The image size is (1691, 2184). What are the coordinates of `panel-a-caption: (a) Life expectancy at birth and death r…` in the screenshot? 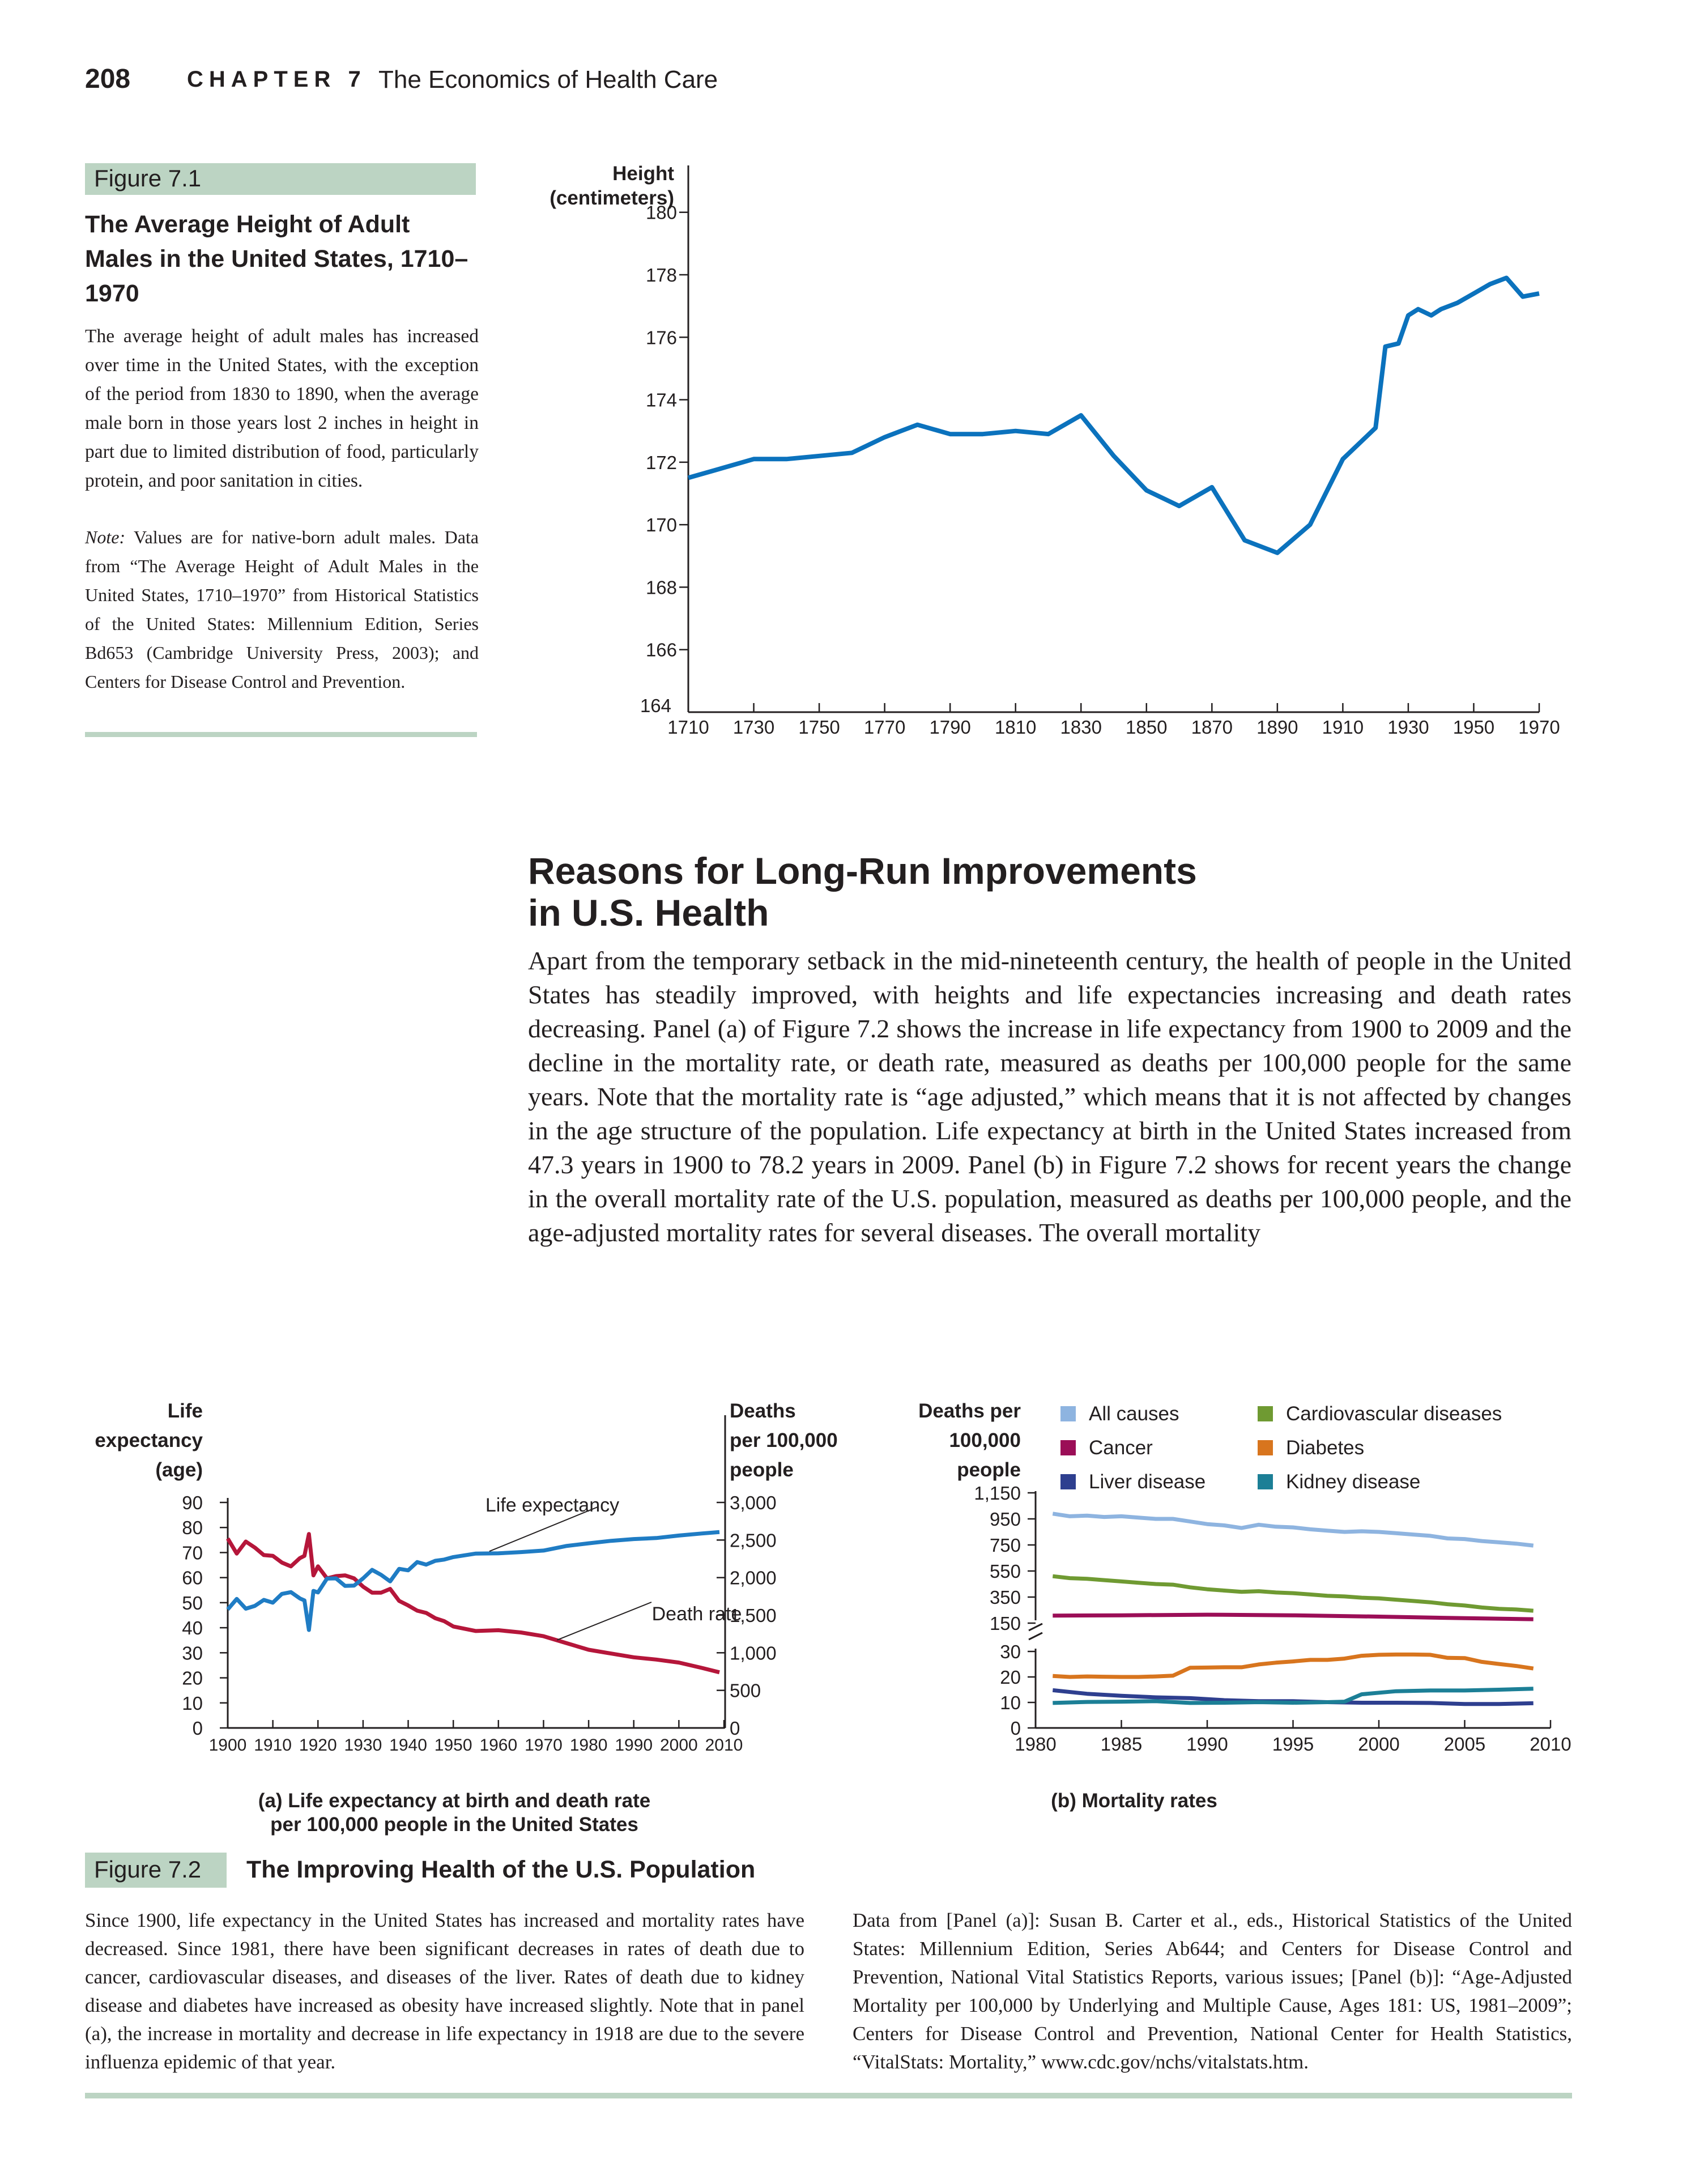 It's located at (454, 1813).